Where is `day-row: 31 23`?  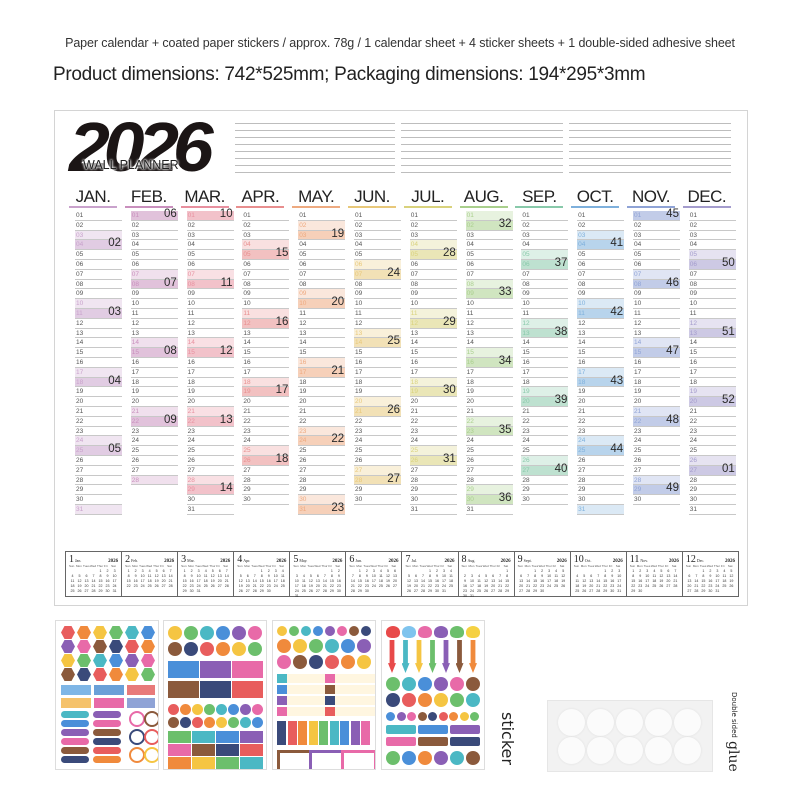 day-row: 31 23 is located at coordinates (322, 508).